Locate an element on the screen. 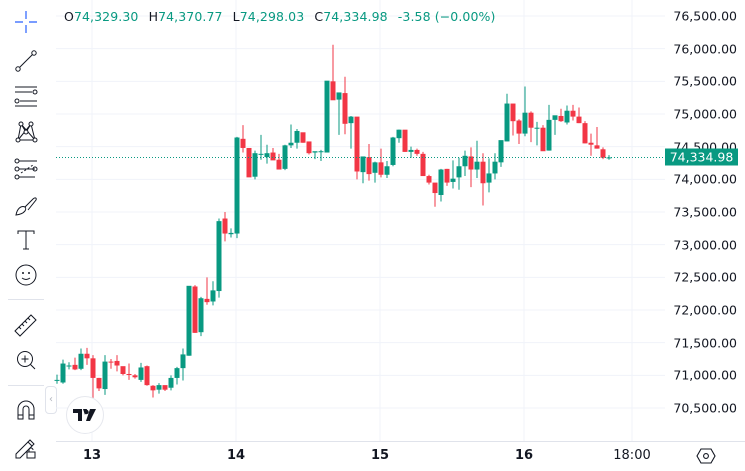  tradingview-logo is located at coordinates (85, 415).